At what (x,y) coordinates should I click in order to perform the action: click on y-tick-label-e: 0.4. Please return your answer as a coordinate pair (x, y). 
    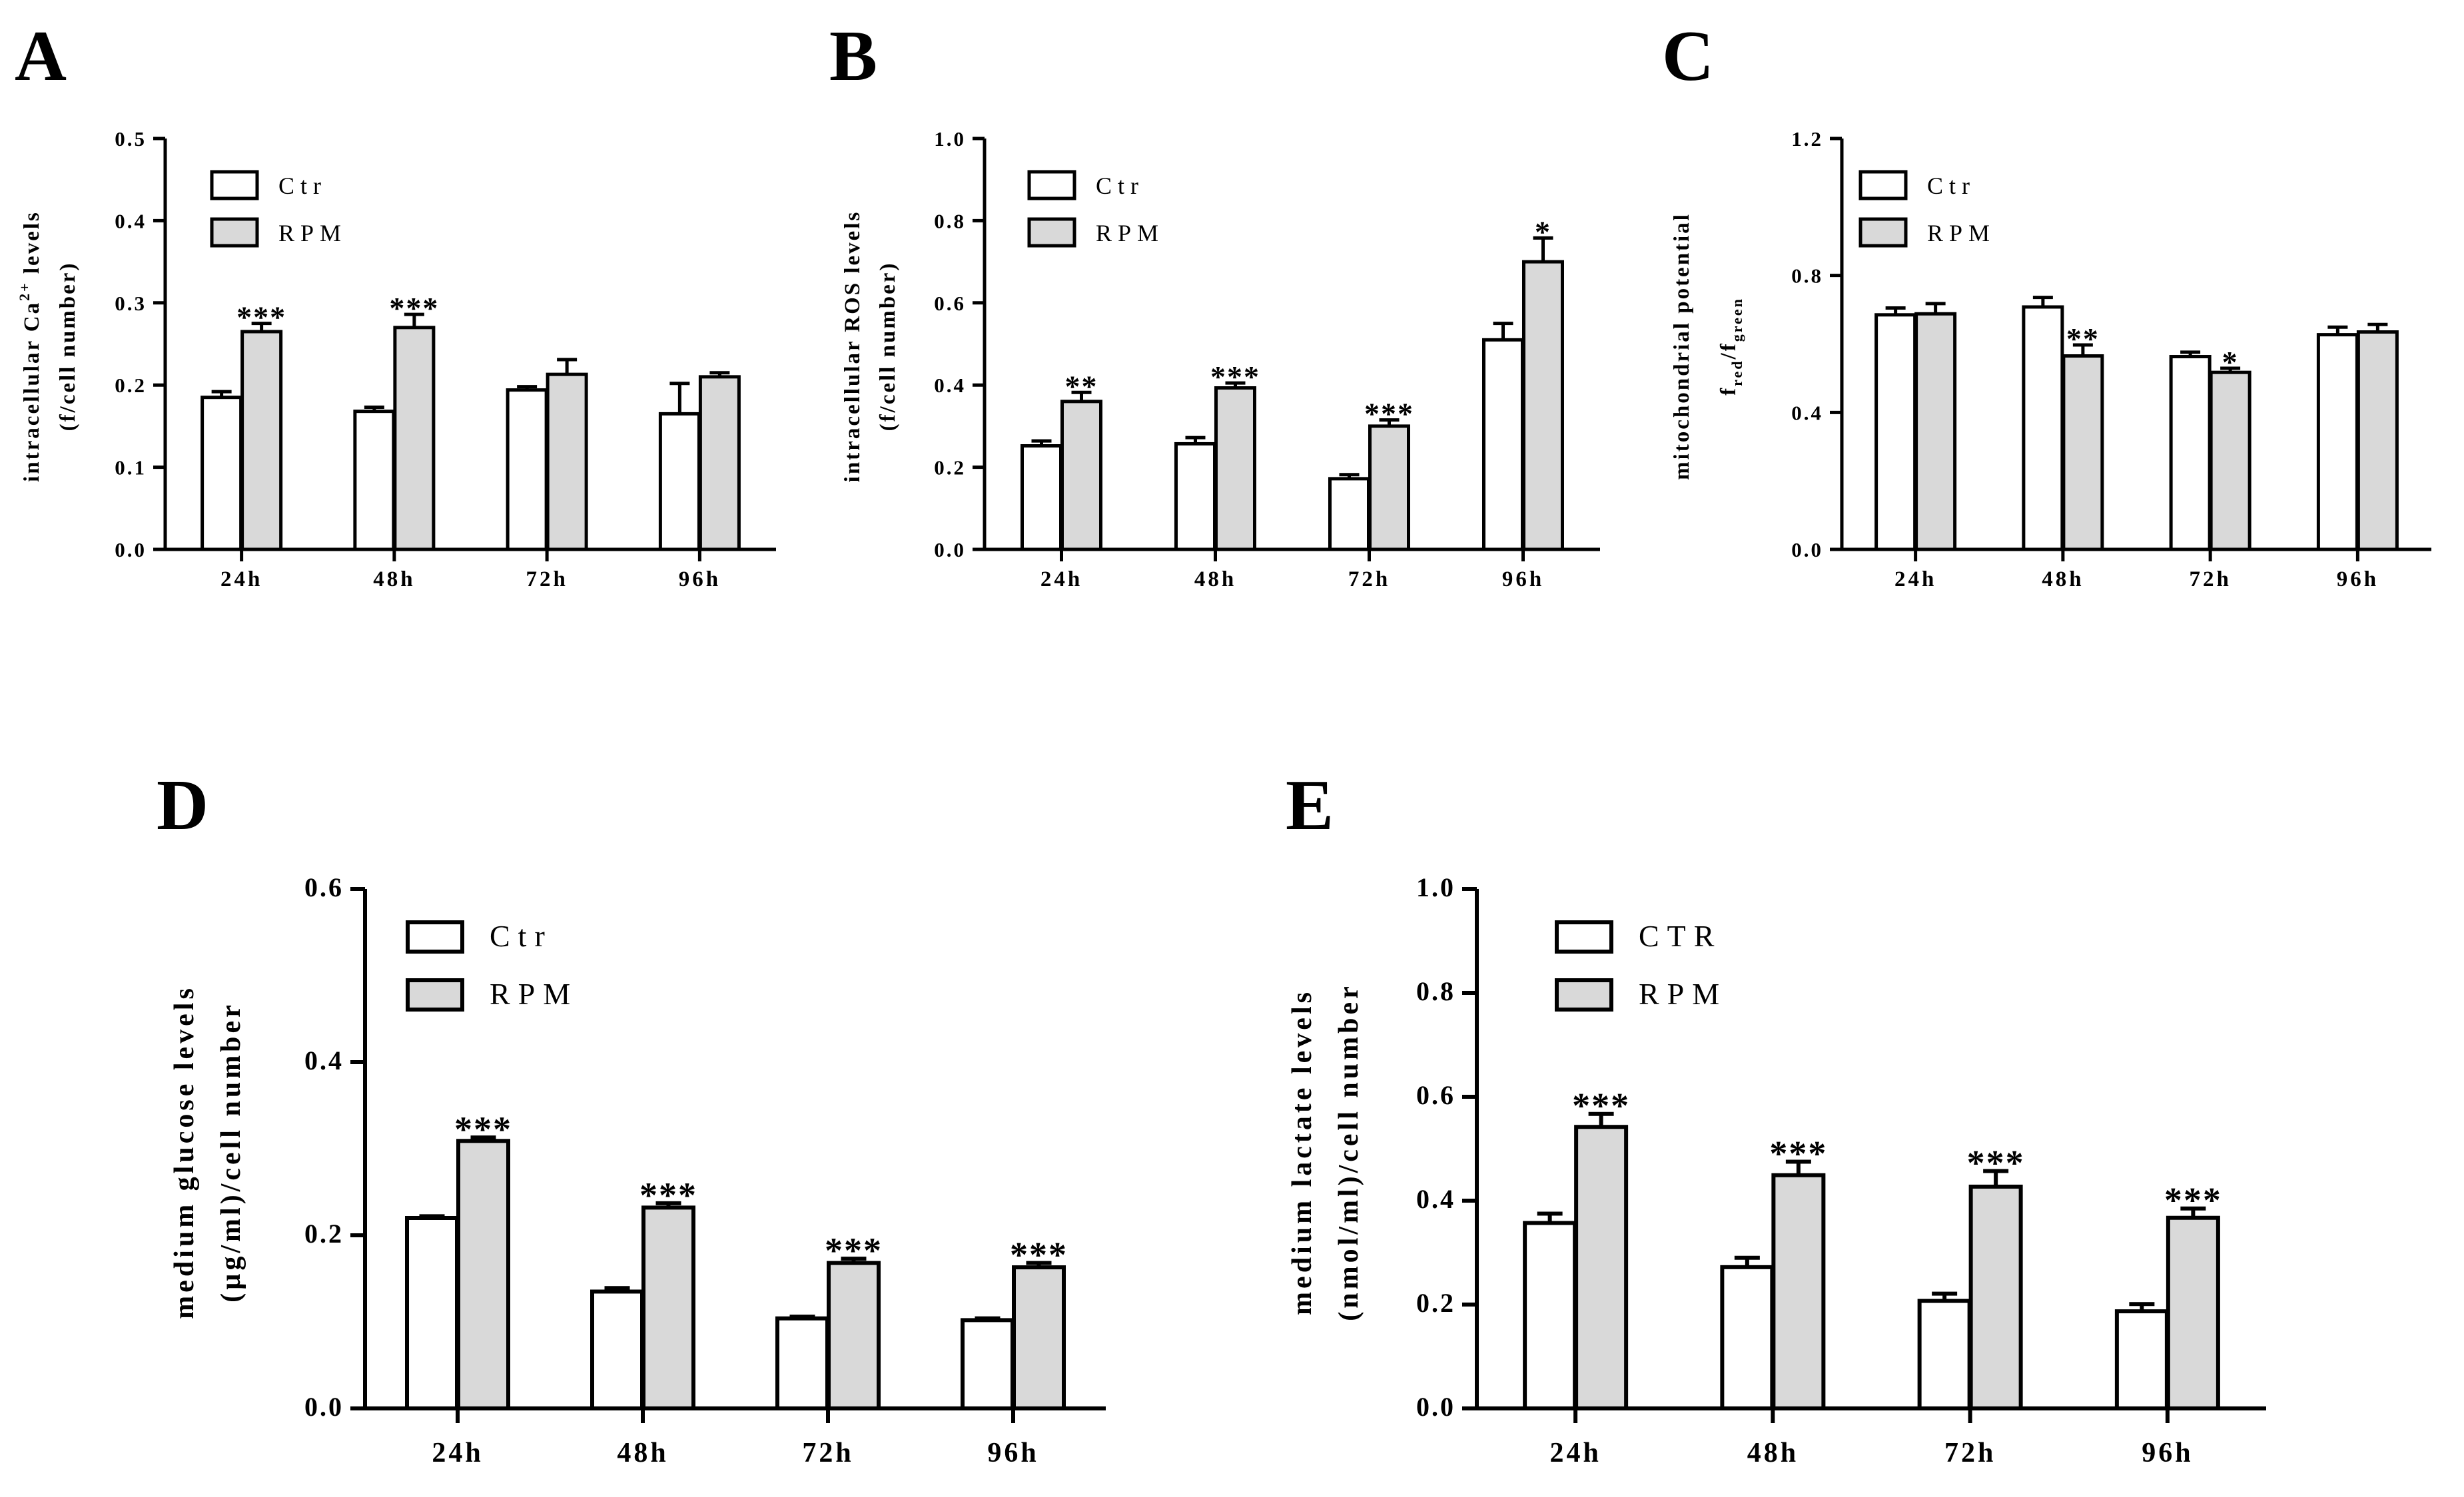
    Looking at the image, I should click on (1436, 1199).